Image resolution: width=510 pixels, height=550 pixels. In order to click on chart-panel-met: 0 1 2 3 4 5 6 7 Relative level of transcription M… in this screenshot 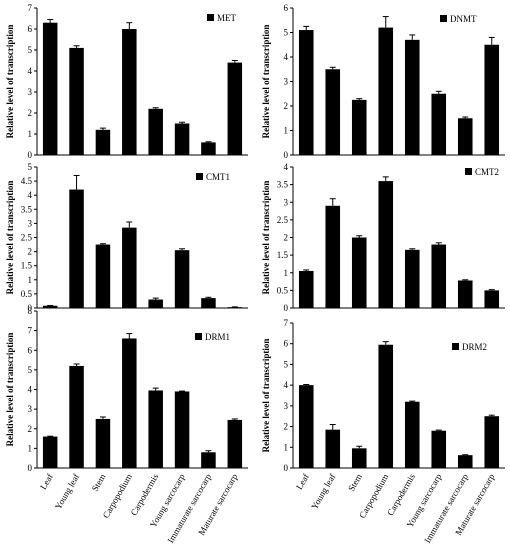, I will do `click(126, 81)`.